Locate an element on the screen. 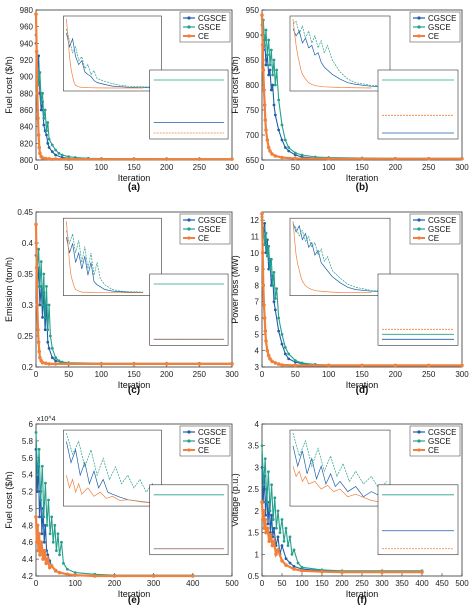 The image size is (474, 616). legend-marker-cgsce is located at coordinates (189, 432).